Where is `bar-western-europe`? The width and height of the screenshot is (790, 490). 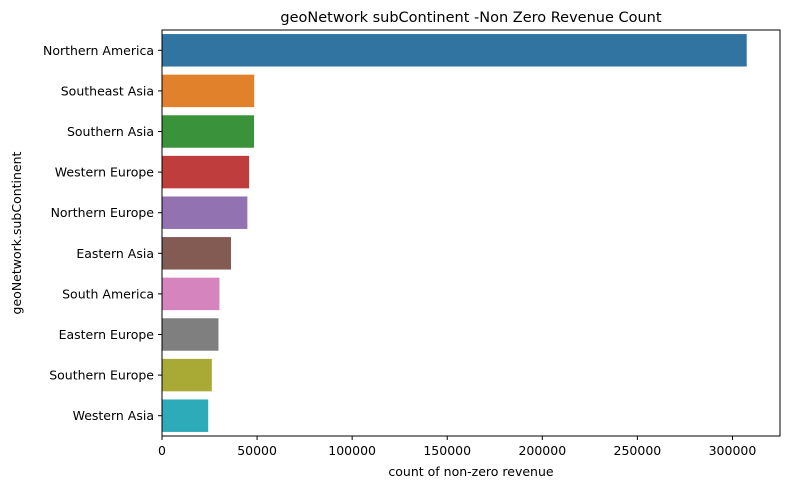
bar-western-europe is located at coordinates (206, 172).